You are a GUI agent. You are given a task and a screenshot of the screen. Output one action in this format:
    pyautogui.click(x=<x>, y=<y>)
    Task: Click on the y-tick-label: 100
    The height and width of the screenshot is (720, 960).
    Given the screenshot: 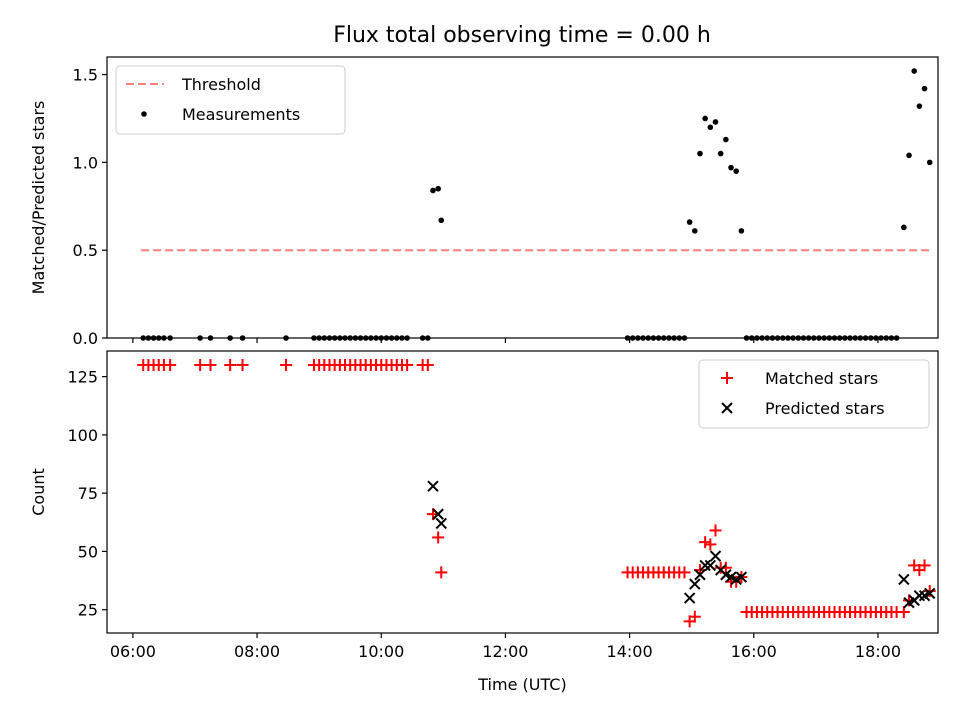 What is the action you would take?
    pyautogui.click(x=82, y=435)
    